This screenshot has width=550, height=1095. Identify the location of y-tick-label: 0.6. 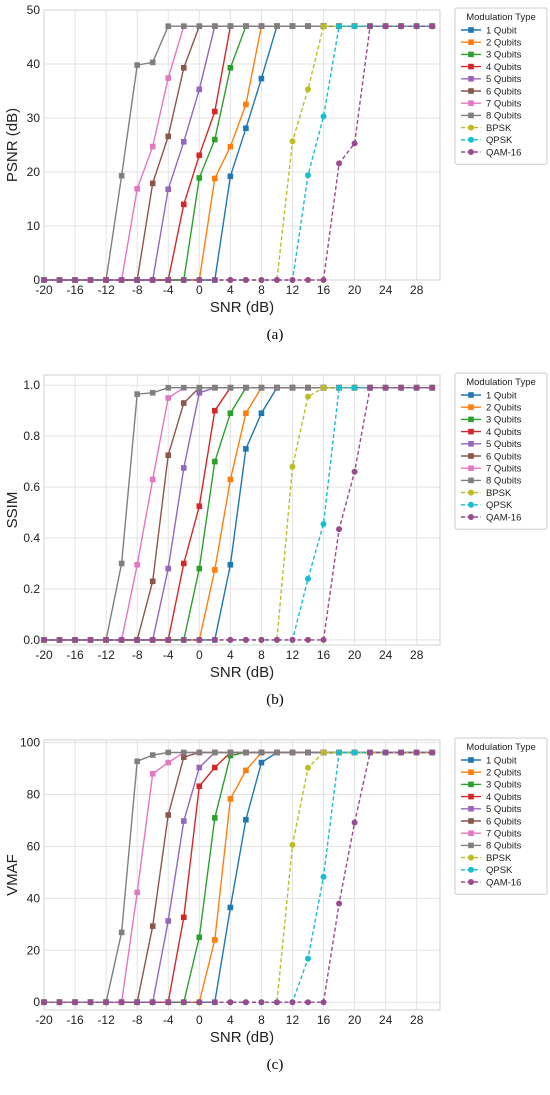
(31, 487).